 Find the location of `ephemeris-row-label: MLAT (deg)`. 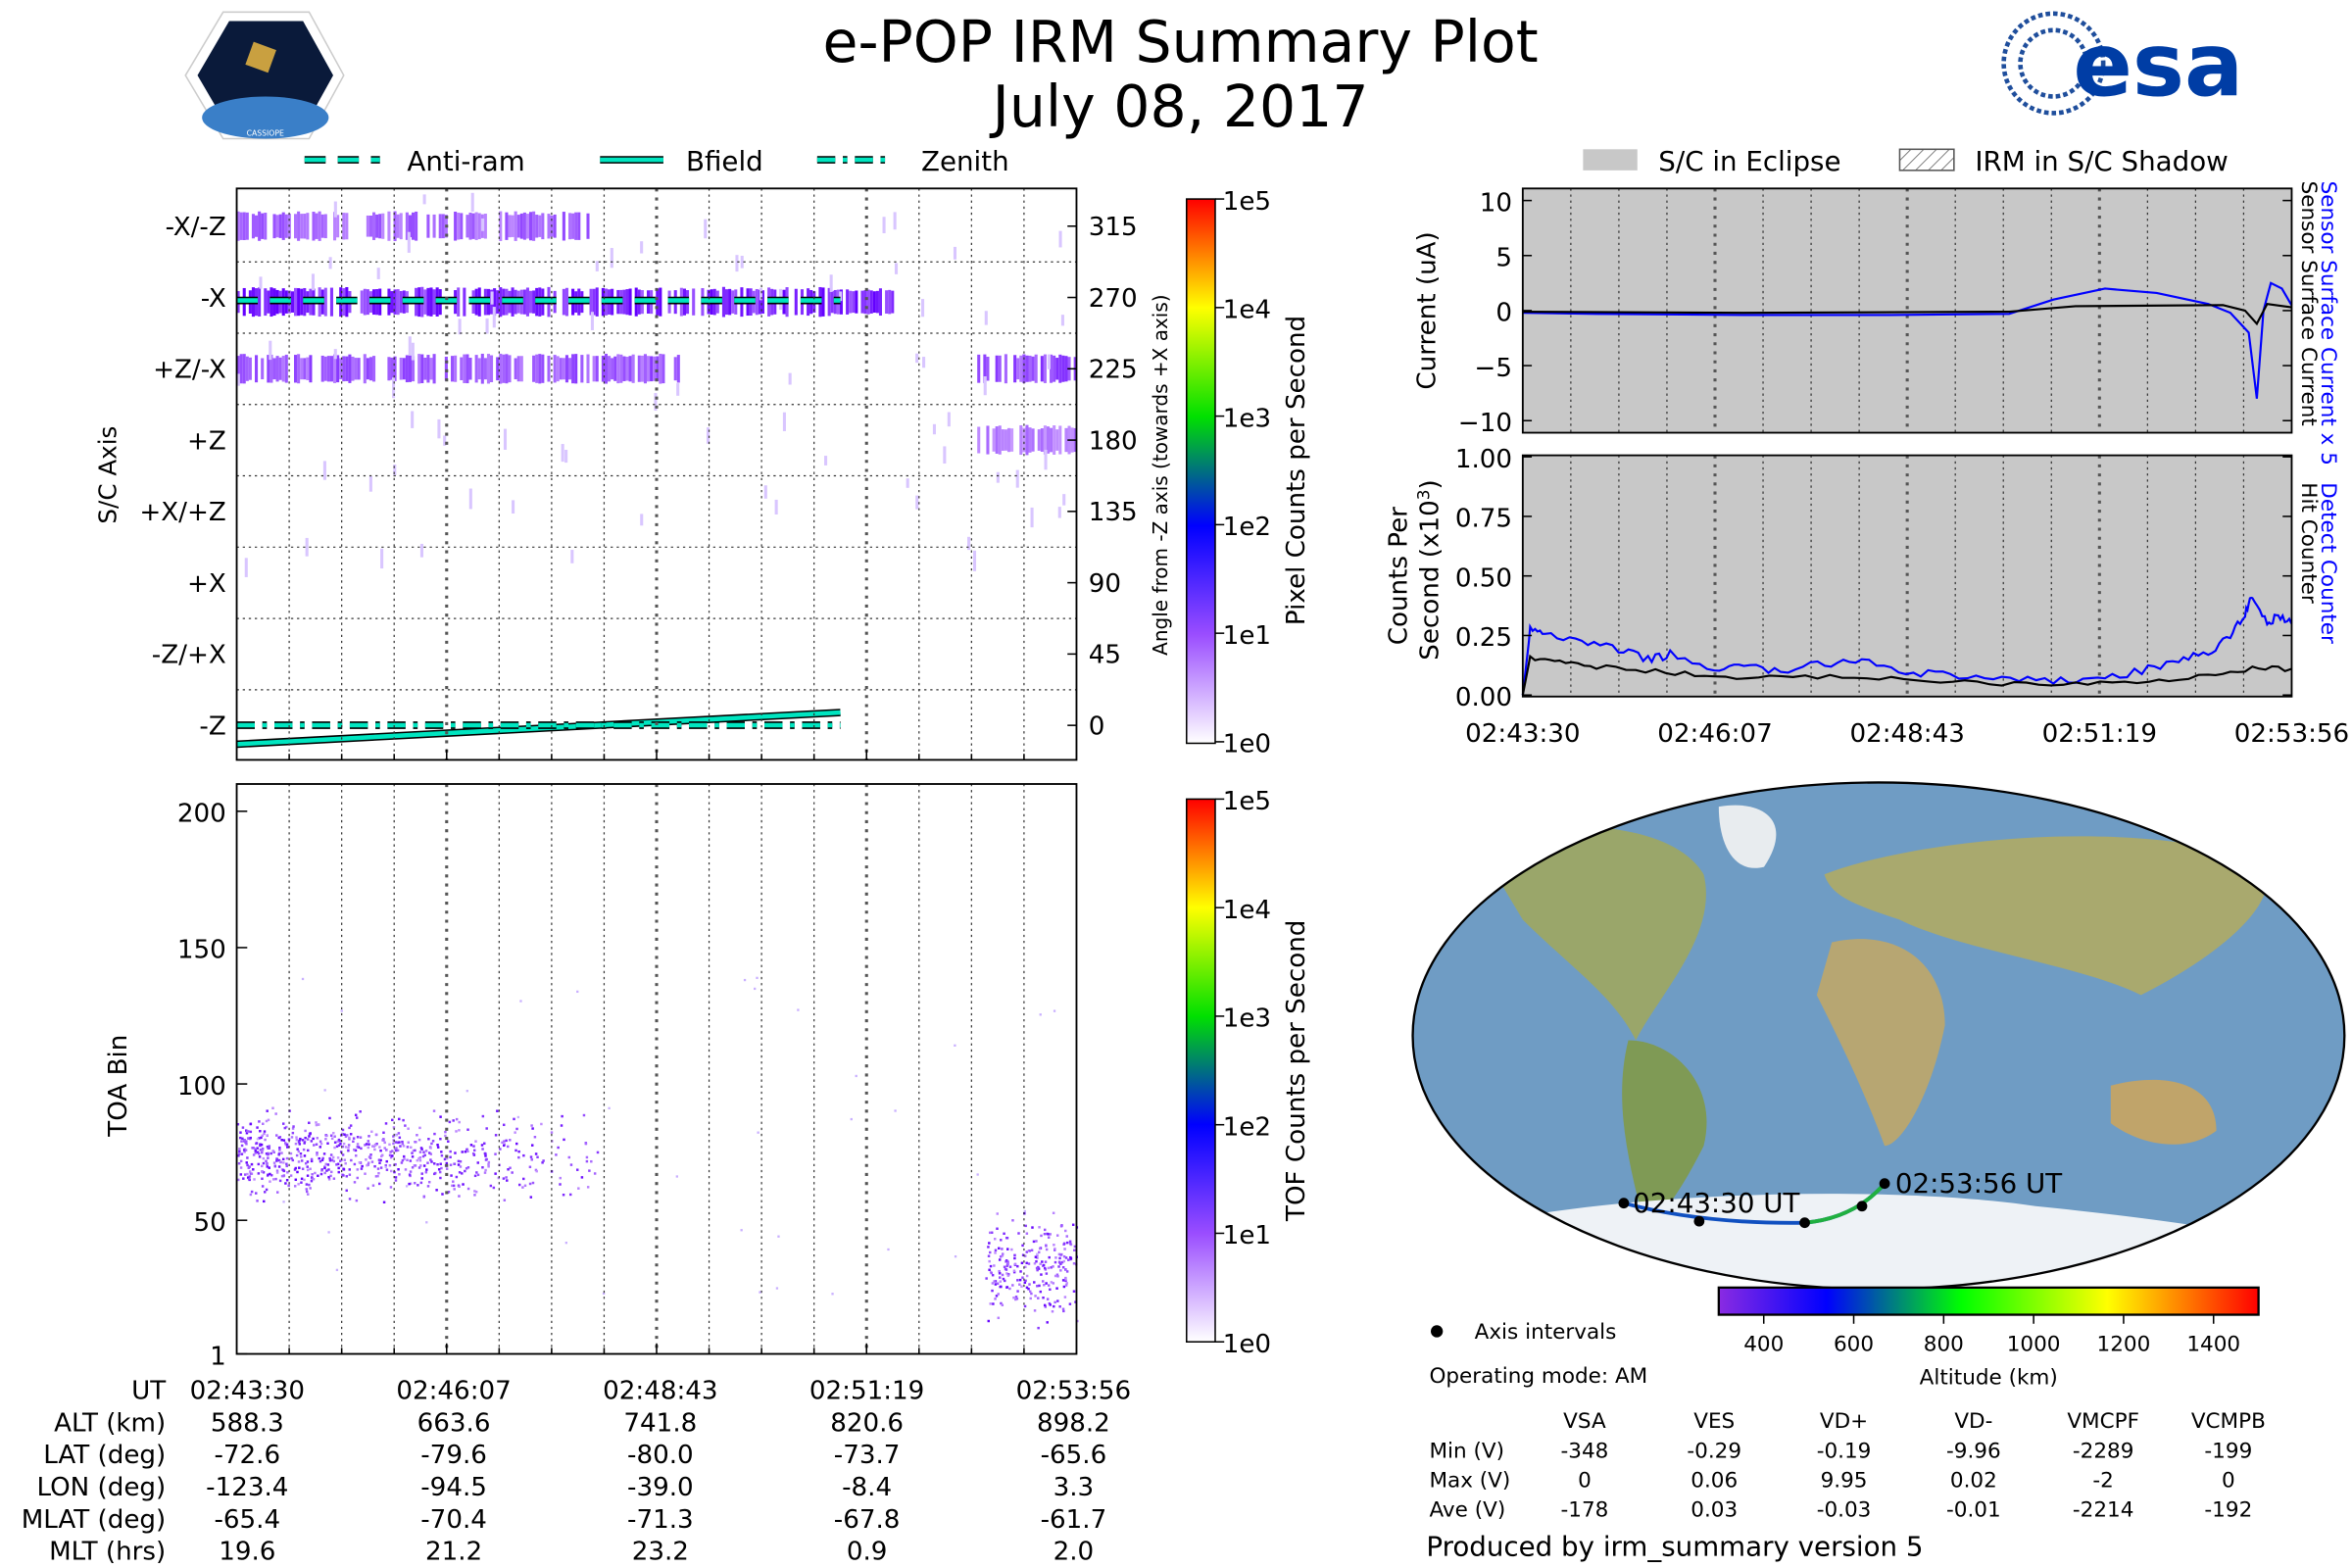

ephemeris-row-label: MLAT (deg) is located at coordinates (94, 1520).